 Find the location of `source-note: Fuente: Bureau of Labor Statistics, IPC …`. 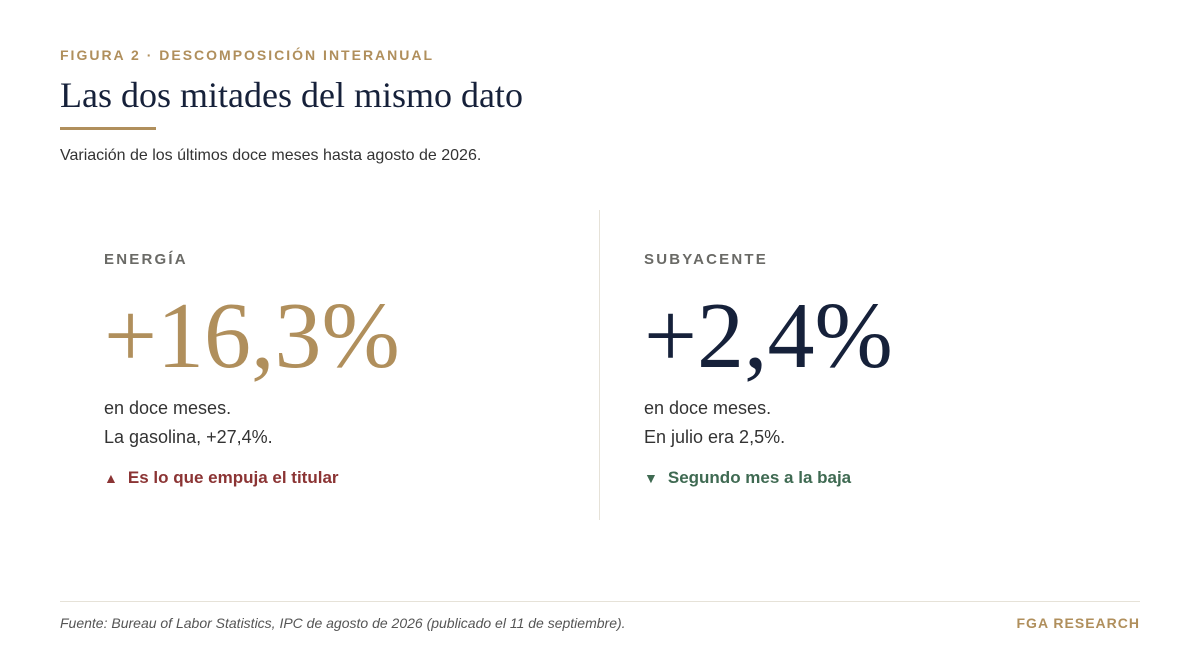

source-note: Fuente: Bureau of Labor Statistics, IPC … is located at coordinates (343, 623).